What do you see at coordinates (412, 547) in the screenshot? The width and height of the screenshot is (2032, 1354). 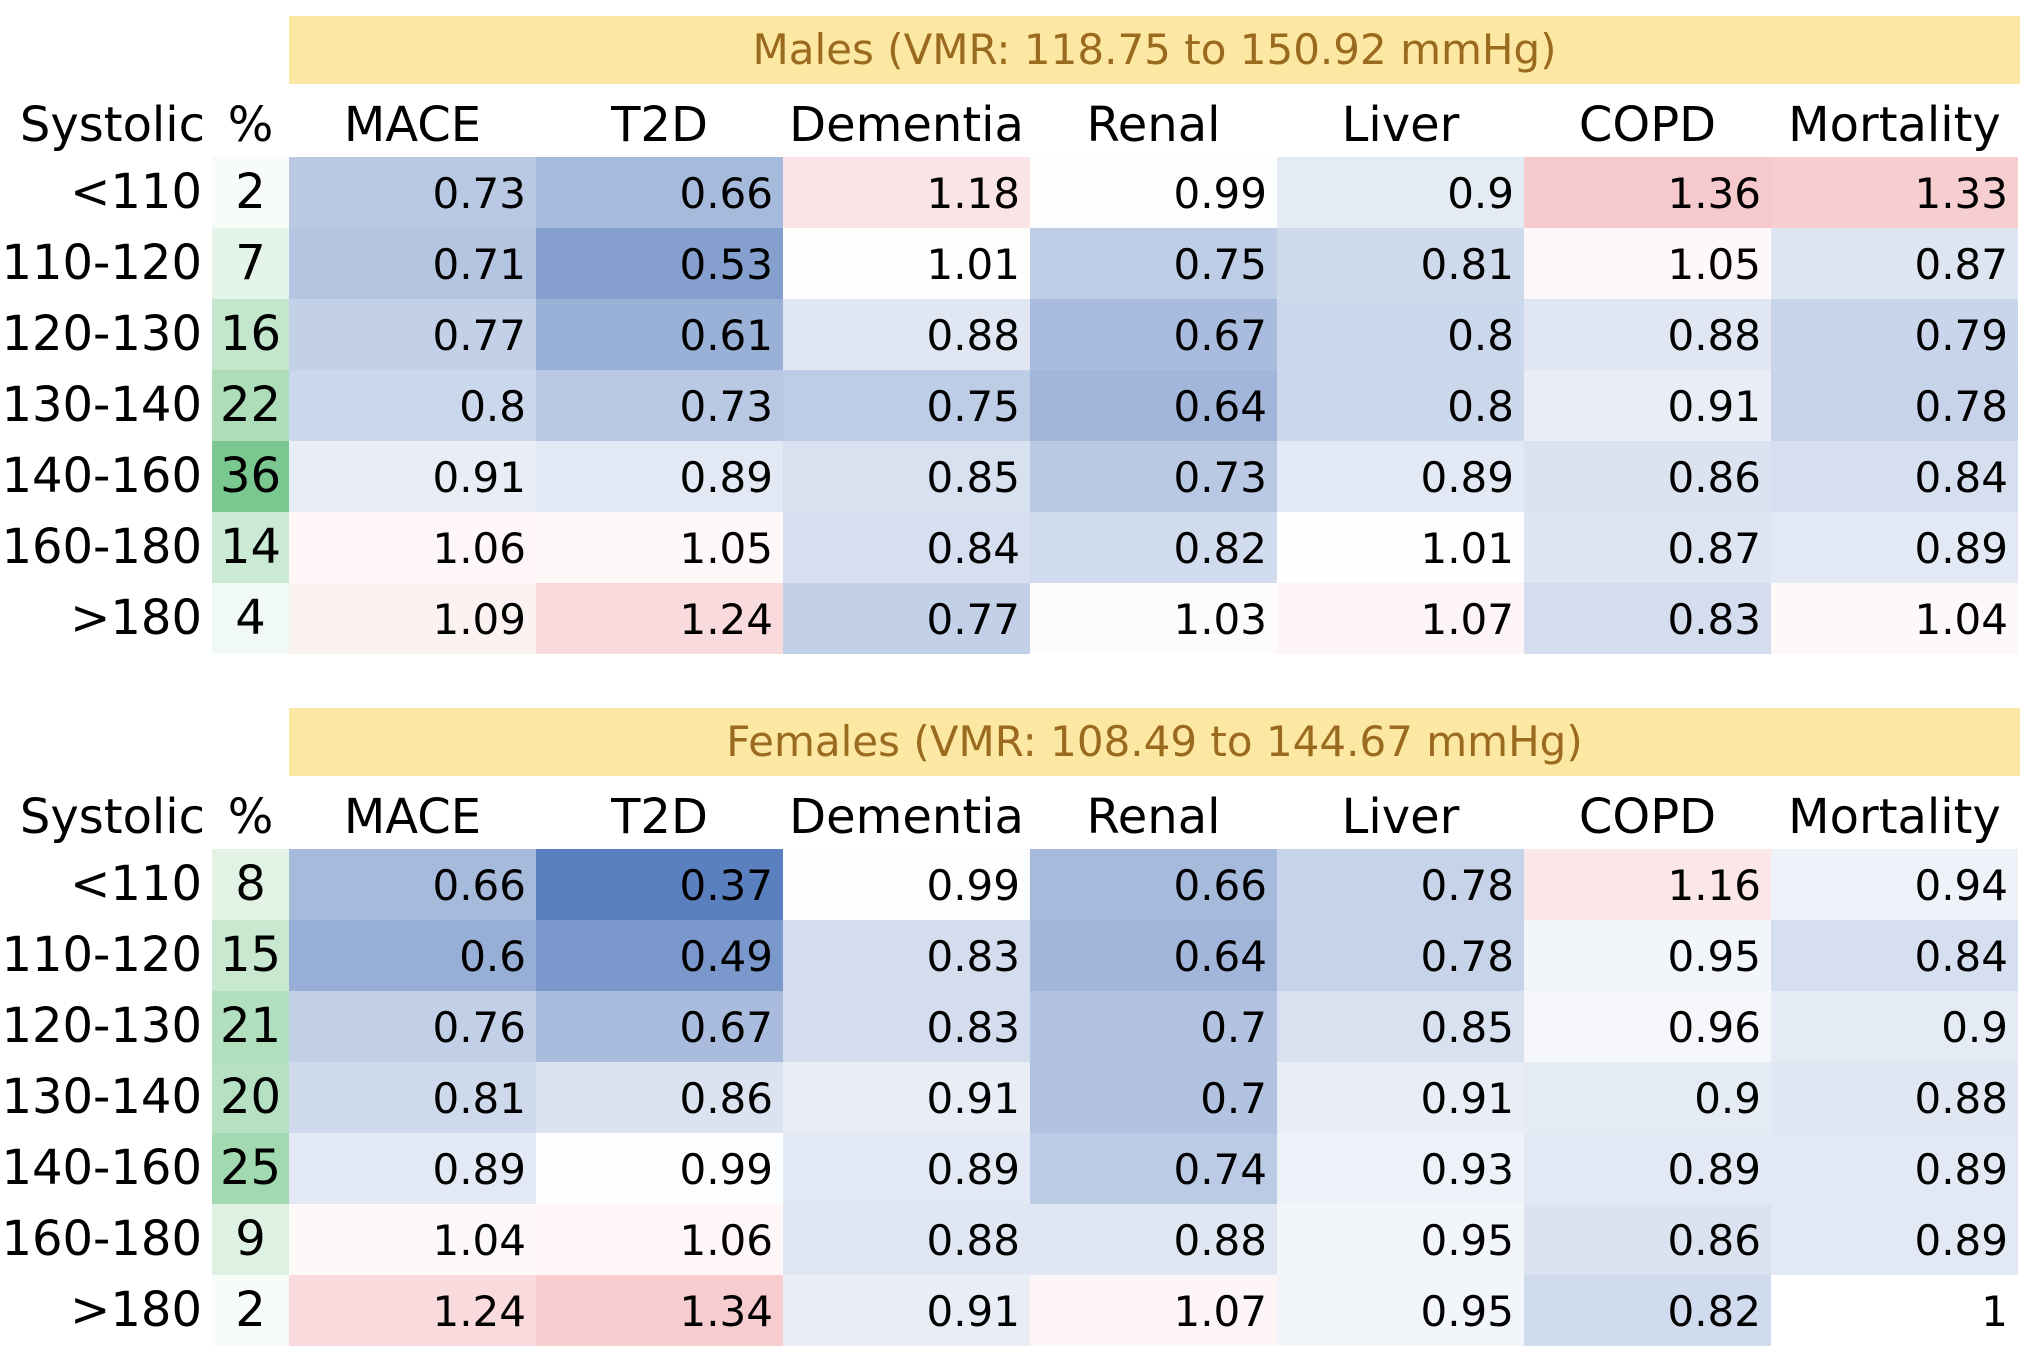 I see `heatmap-cell-mace: 1.06` at bounding box center [412, 547].